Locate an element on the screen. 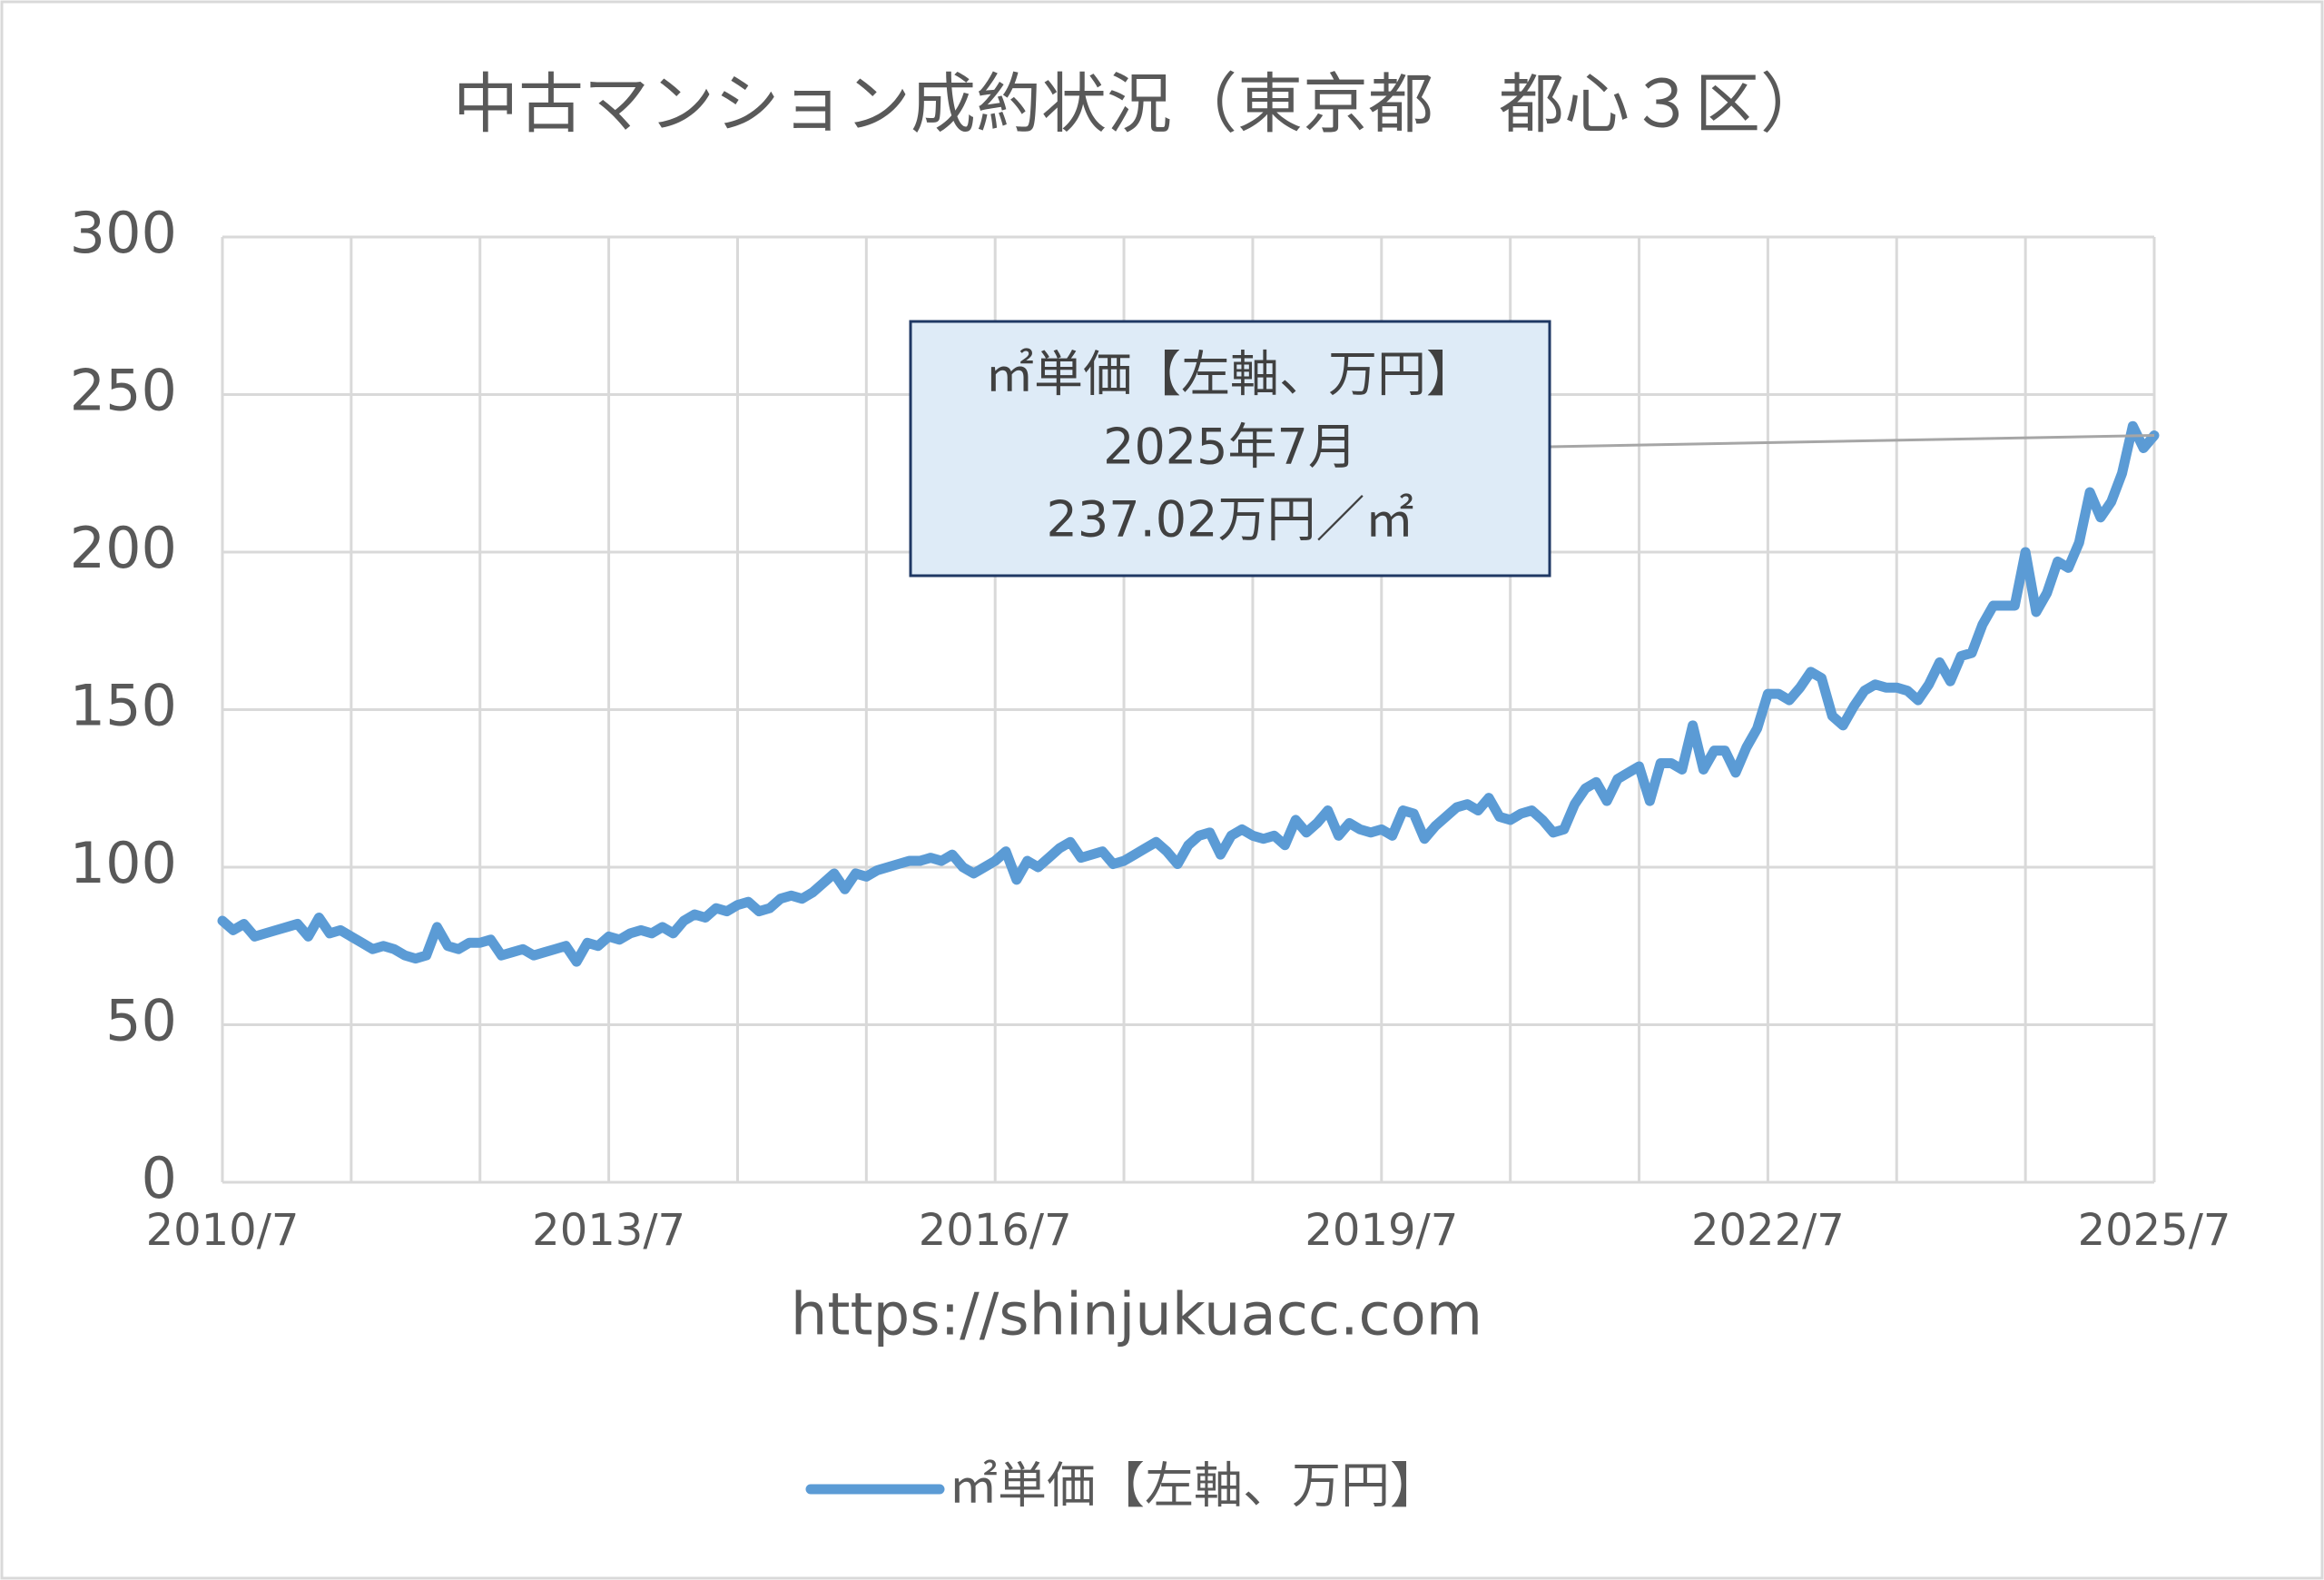 Image resolution: width=2324 pixels, height=1580 pixels. x-tick-label: 2010/7 is located at coordinates (223, 1230).